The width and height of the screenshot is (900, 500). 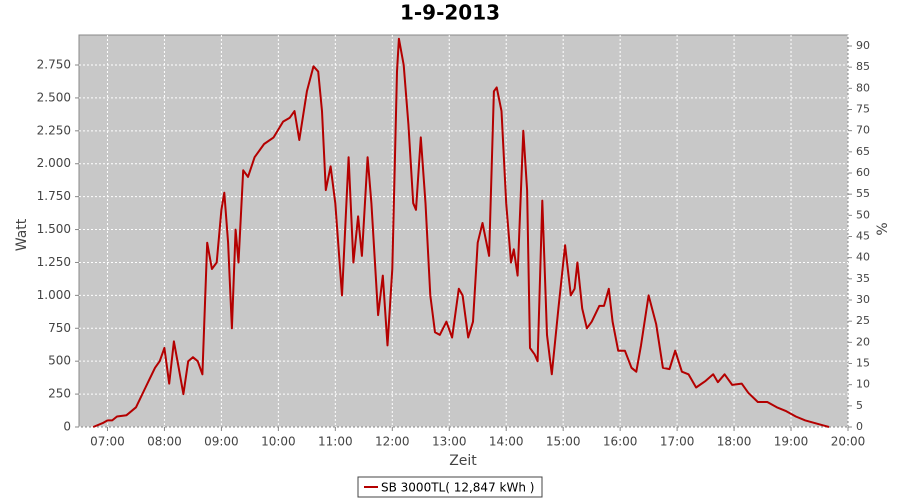 What do you see at coordinates (863, 320) in the screenshot?
I see `y2-tick-label: 25` at bounding box center [863, 320].